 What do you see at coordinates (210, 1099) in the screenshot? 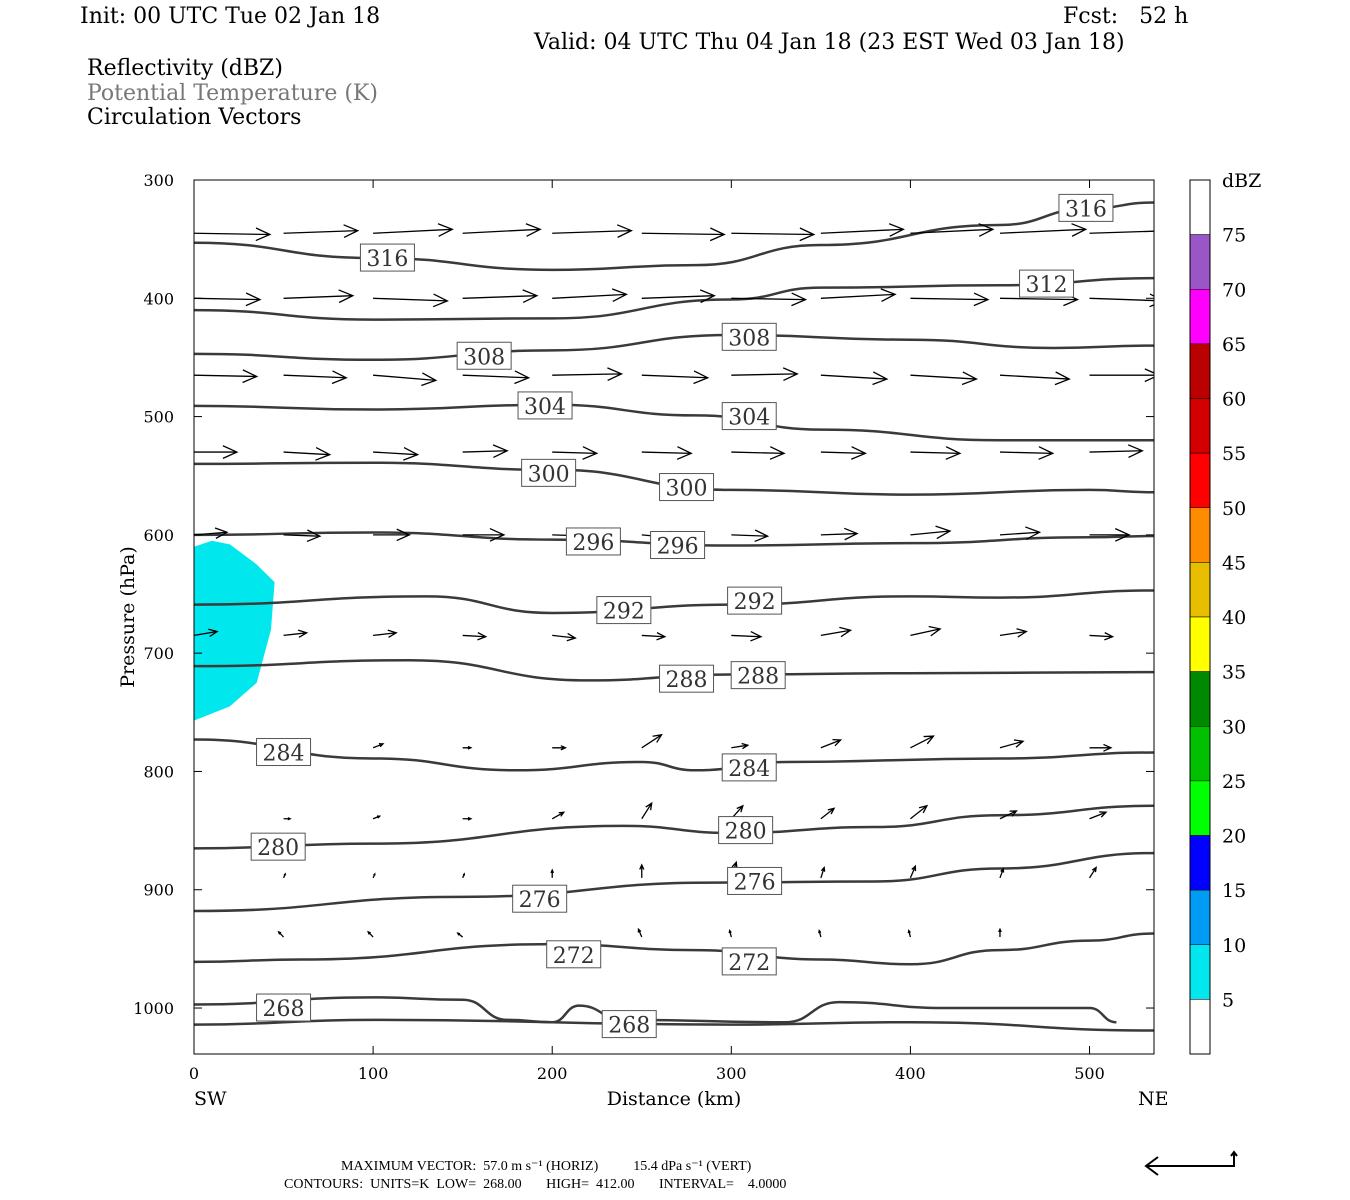
I see `sw-label: SW` at bounding box center [210, 1099].